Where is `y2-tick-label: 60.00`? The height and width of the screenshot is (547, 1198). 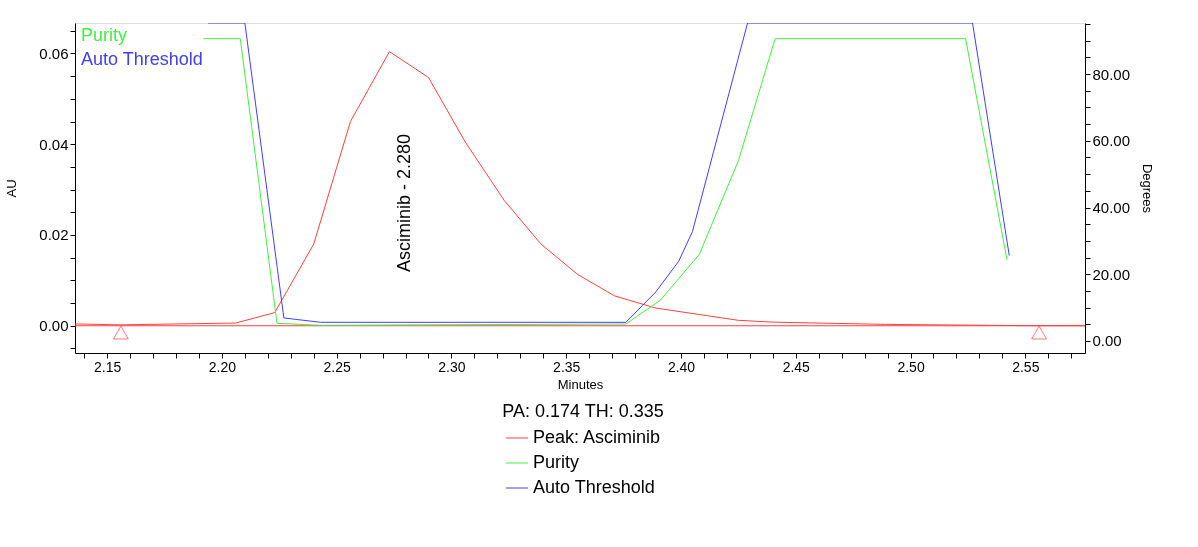 y2-tick-label: 60.00 is located at coordinates (1111, 141).